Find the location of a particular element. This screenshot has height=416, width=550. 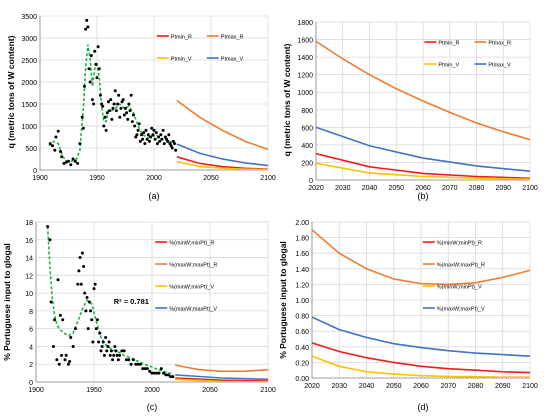

y-tick-label: 400 is located at coordinates (307, 146).